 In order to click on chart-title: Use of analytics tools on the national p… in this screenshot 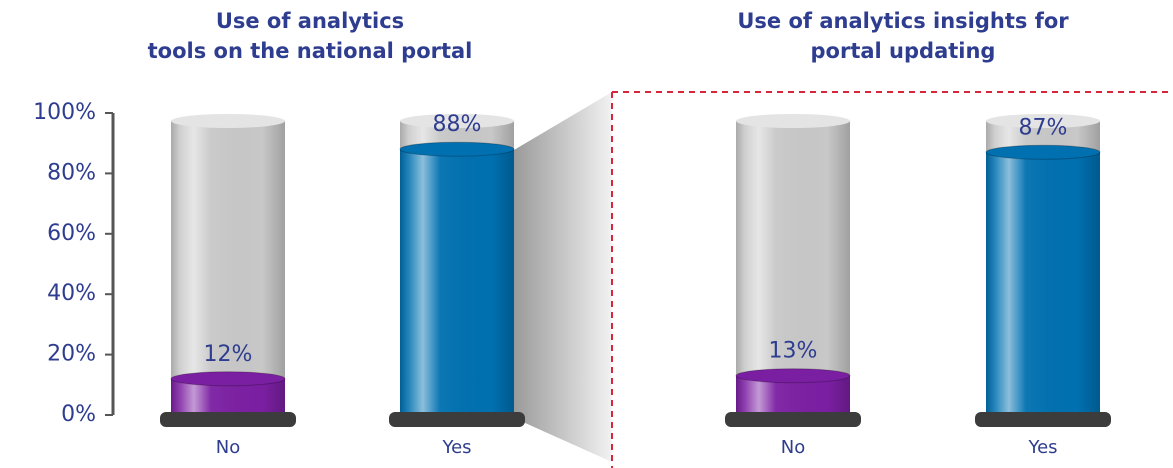, I will do `click(310, 36)`.